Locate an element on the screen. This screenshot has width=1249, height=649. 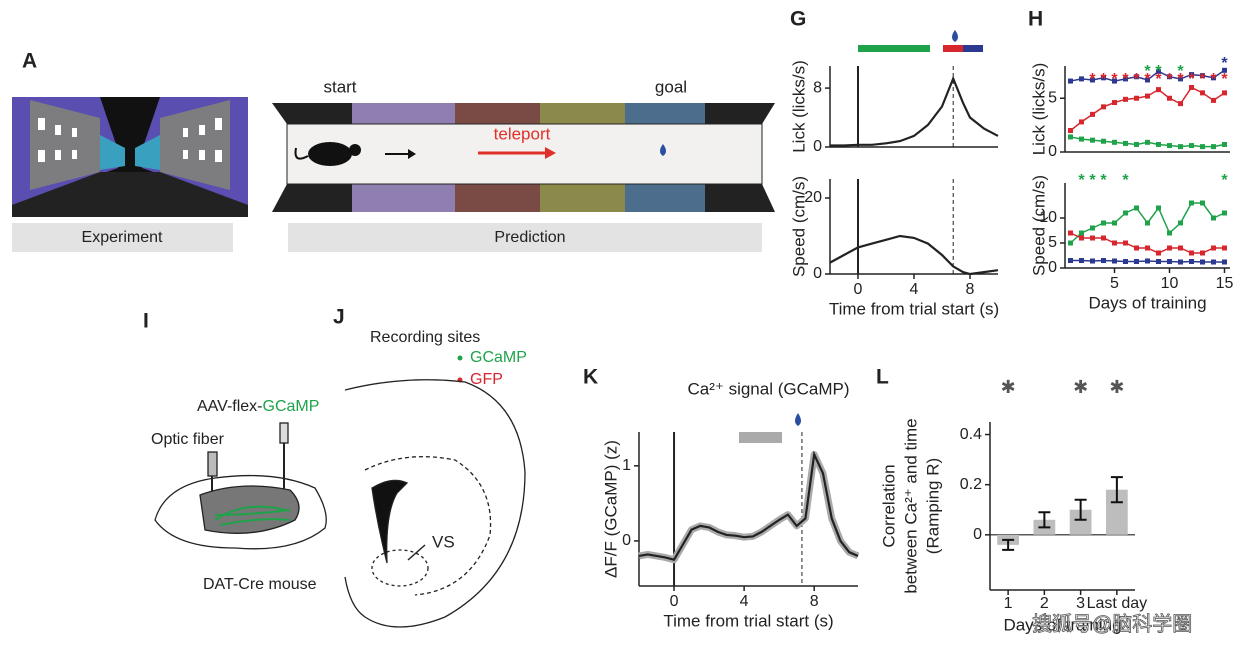
cue-bar is located at coordinates (894, 48).